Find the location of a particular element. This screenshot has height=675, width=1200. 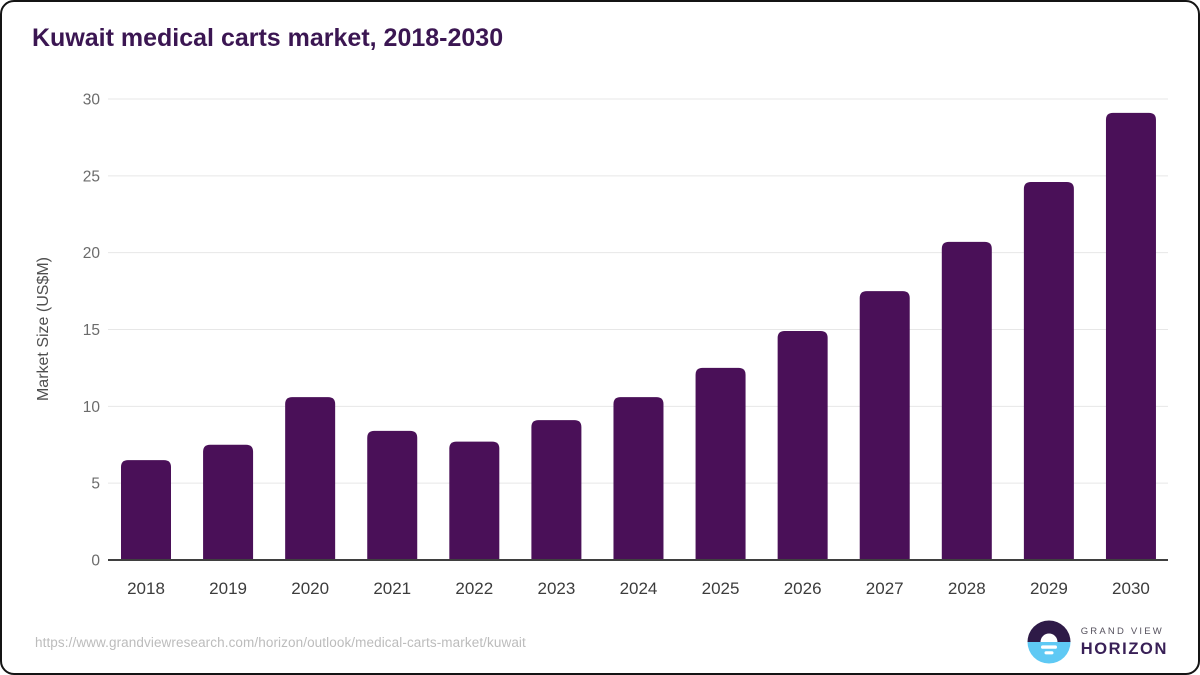

bar-2029 is located at coordinates (1048, 371).